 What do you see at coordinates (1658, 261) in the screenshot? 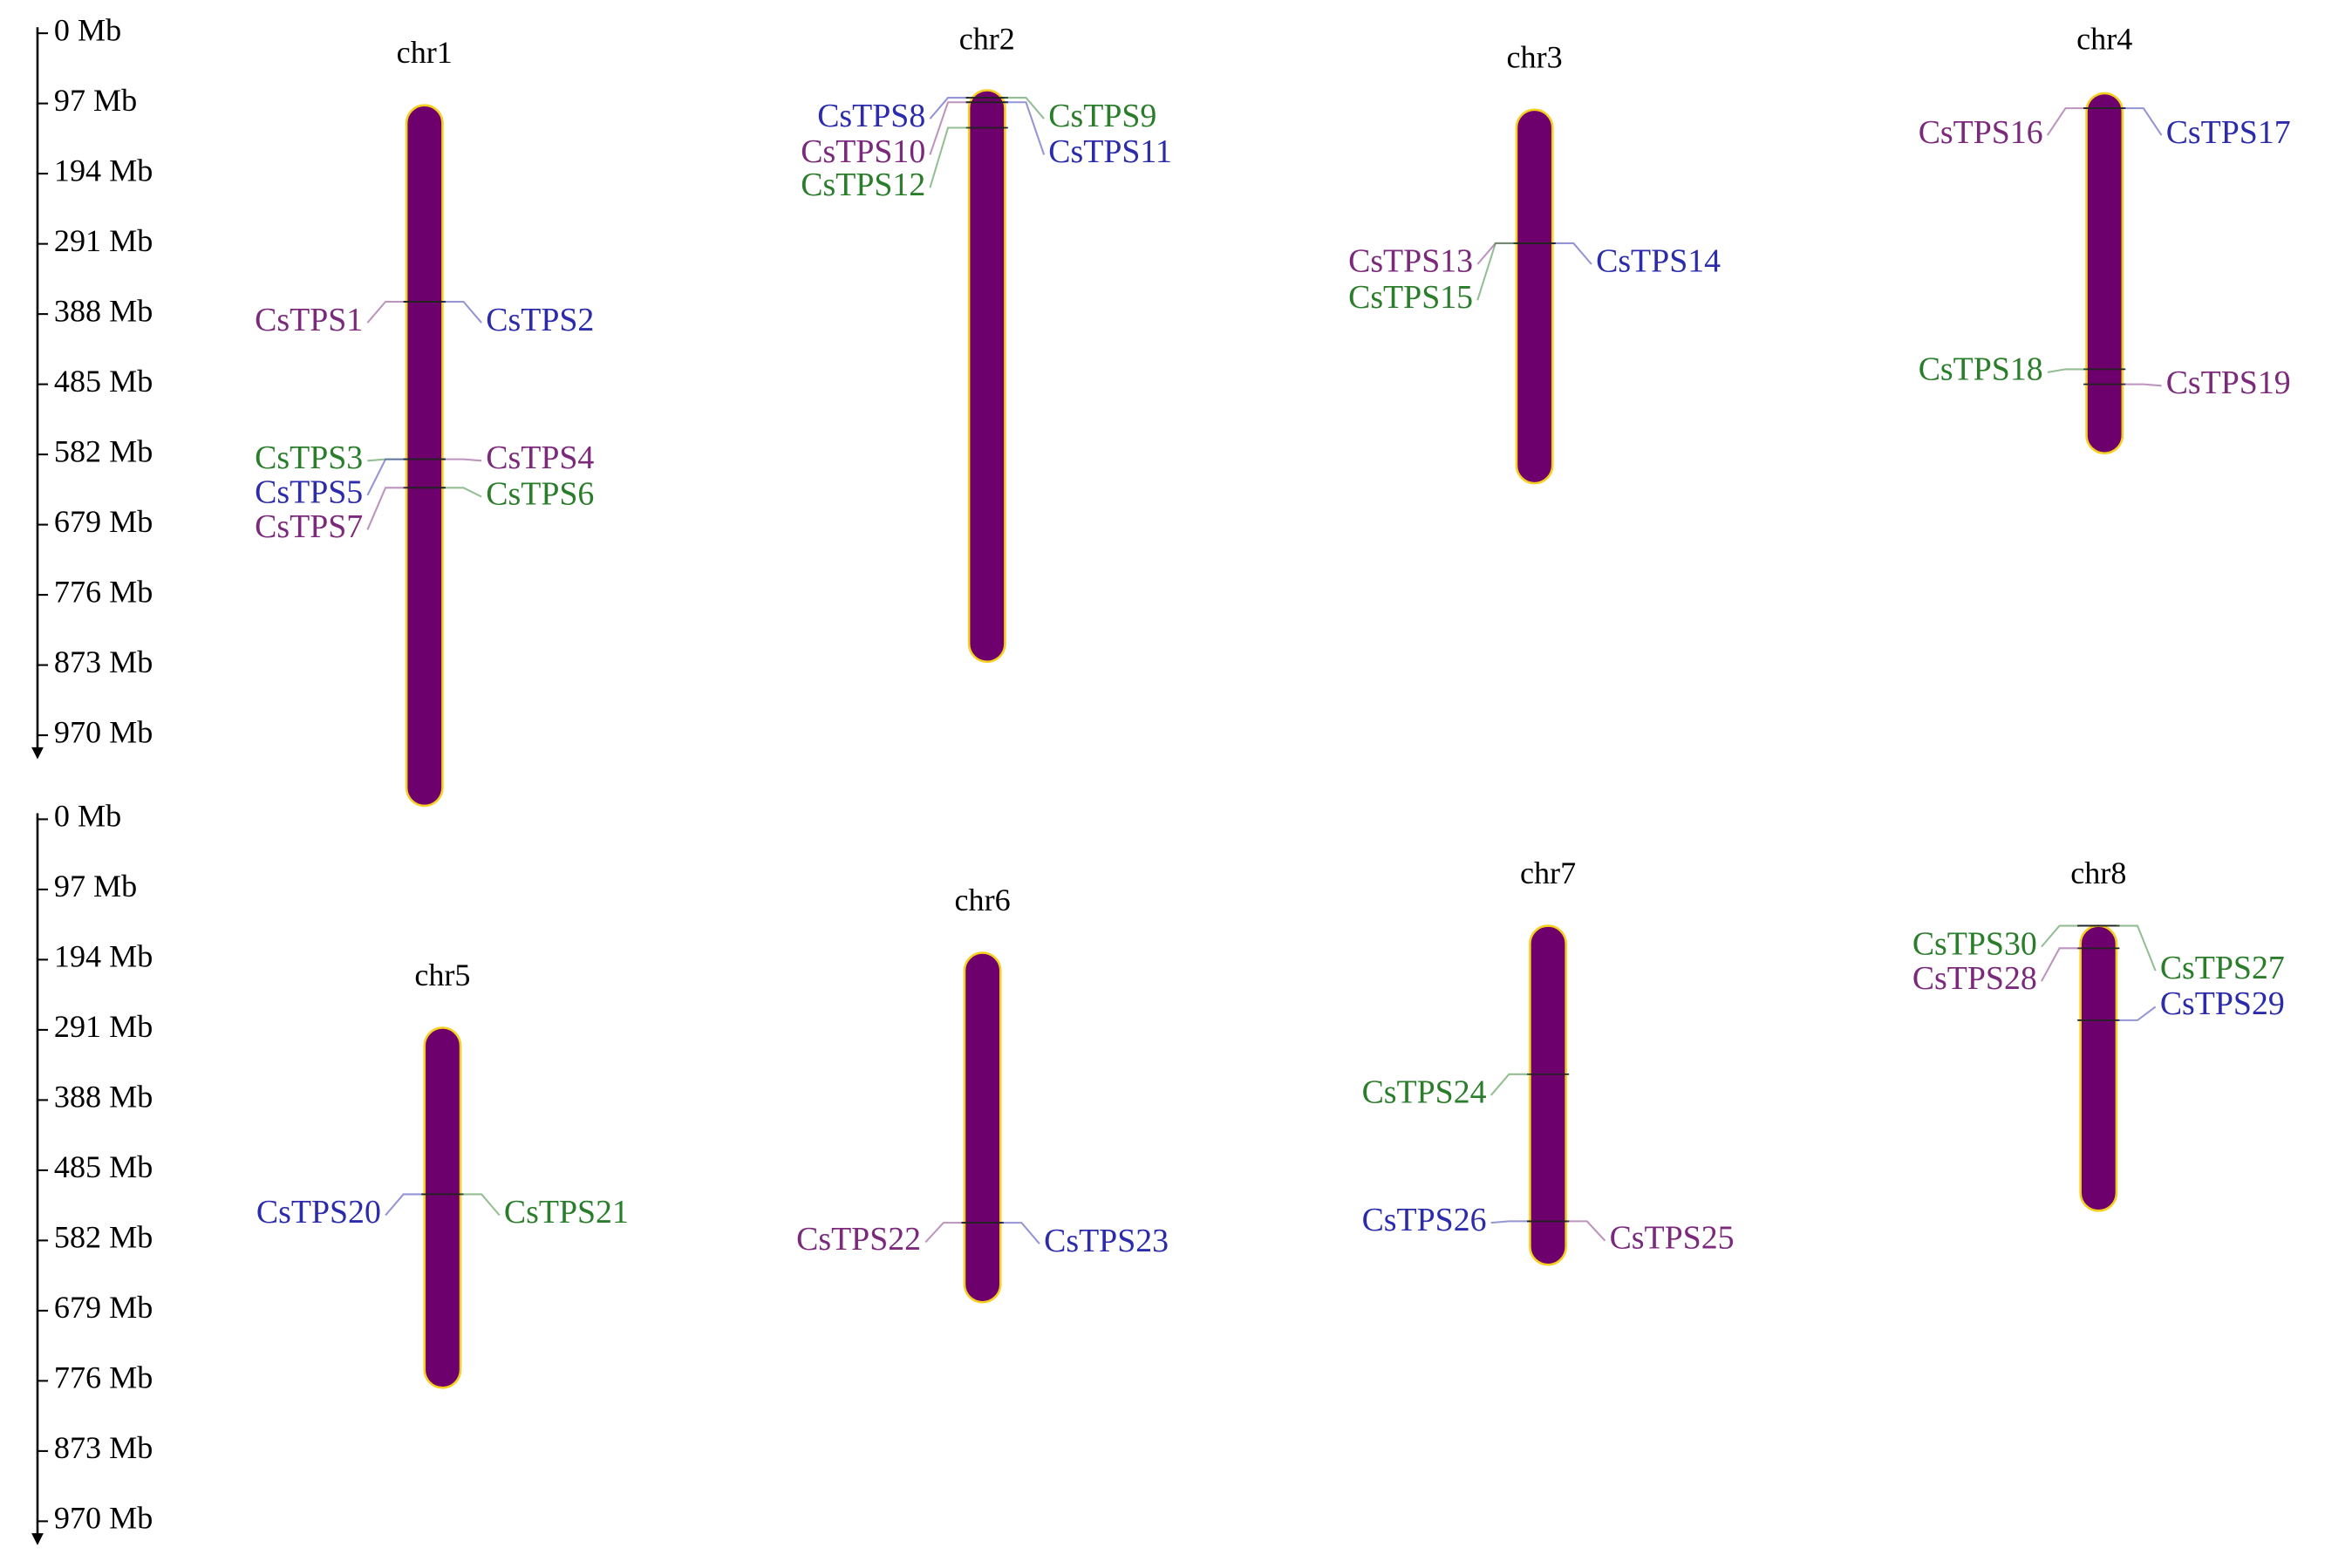
I see `gene-label: CsTPS14` at bounding box center [1658, 261].